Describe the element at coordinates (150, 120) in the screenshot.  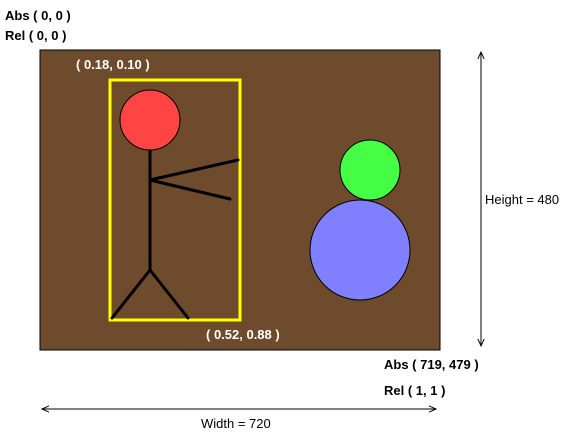
I see `stick-figure-head` at that location.